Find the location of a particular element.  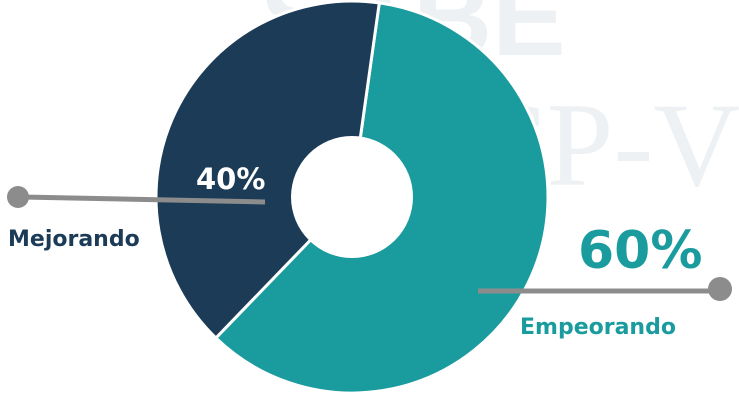

mejorando-category-label: Mejorando is located at coordinates (74, 239).